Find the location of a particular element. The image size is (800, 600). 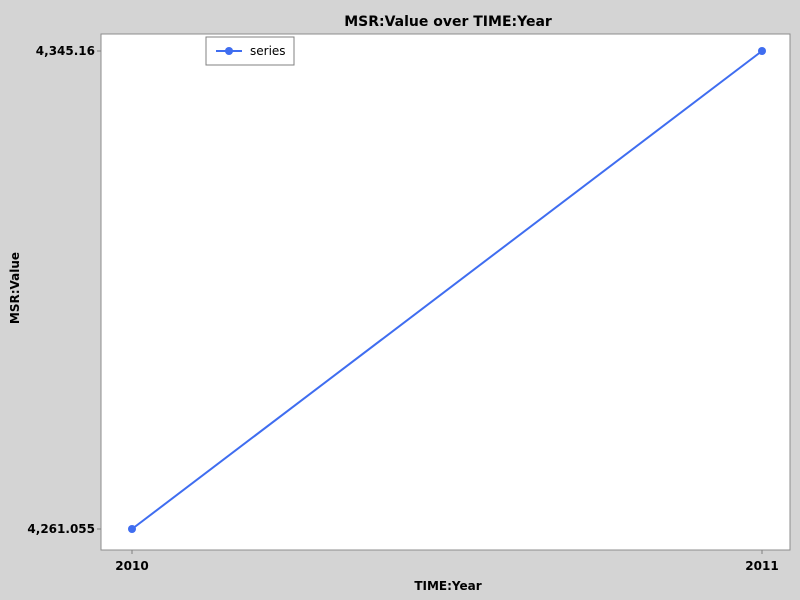

x-tick-label: 2010 is located at coordinates (131, 566).